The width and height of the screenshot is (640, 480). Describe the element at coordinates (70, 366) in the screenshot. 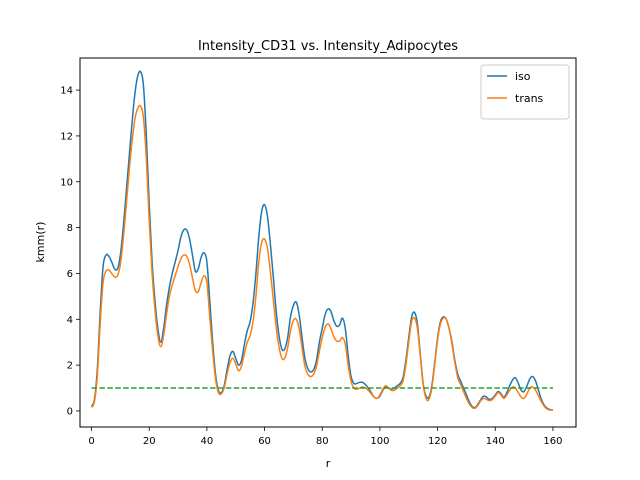

I see `y-tick-label: 2` at that location.